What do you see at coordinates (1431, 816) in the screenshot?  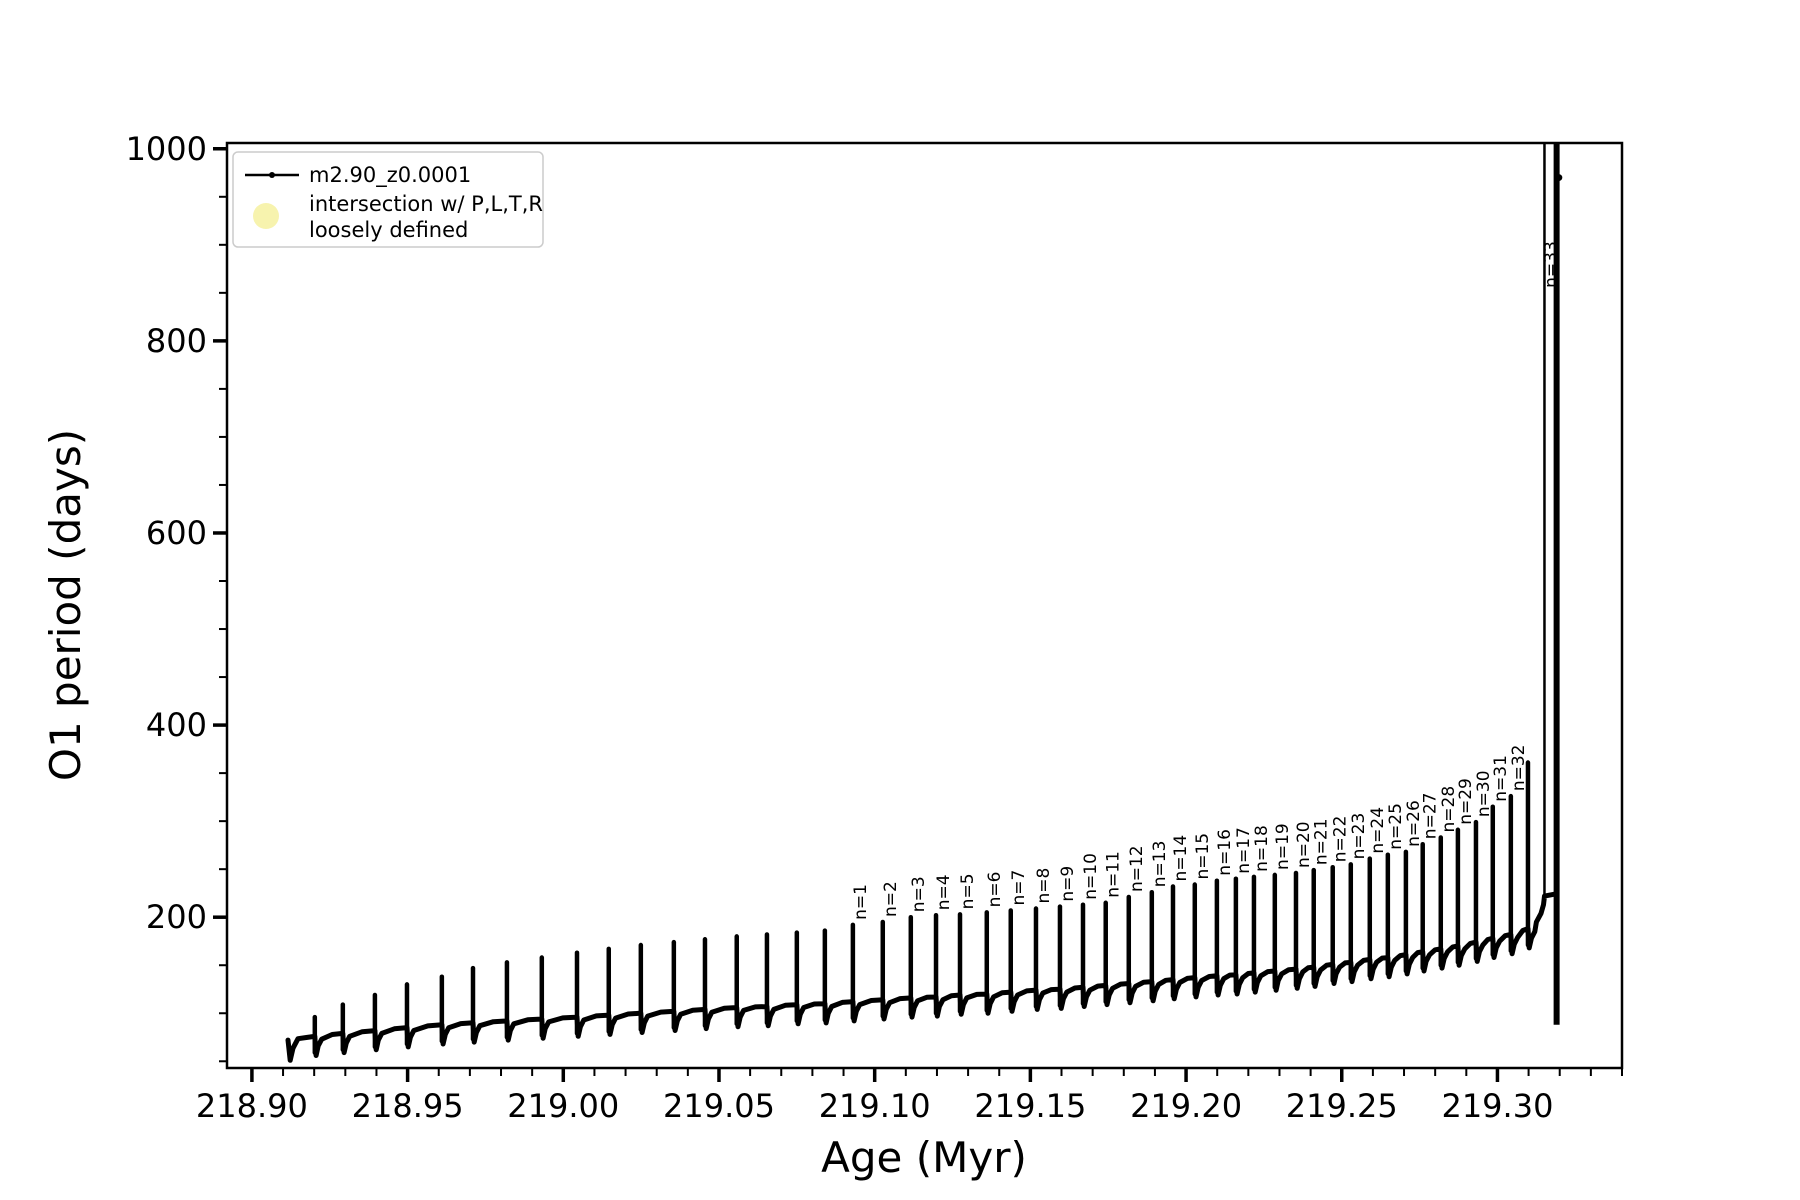 I see `spike-annotation: n=27` at bounding box center [1431, 816].